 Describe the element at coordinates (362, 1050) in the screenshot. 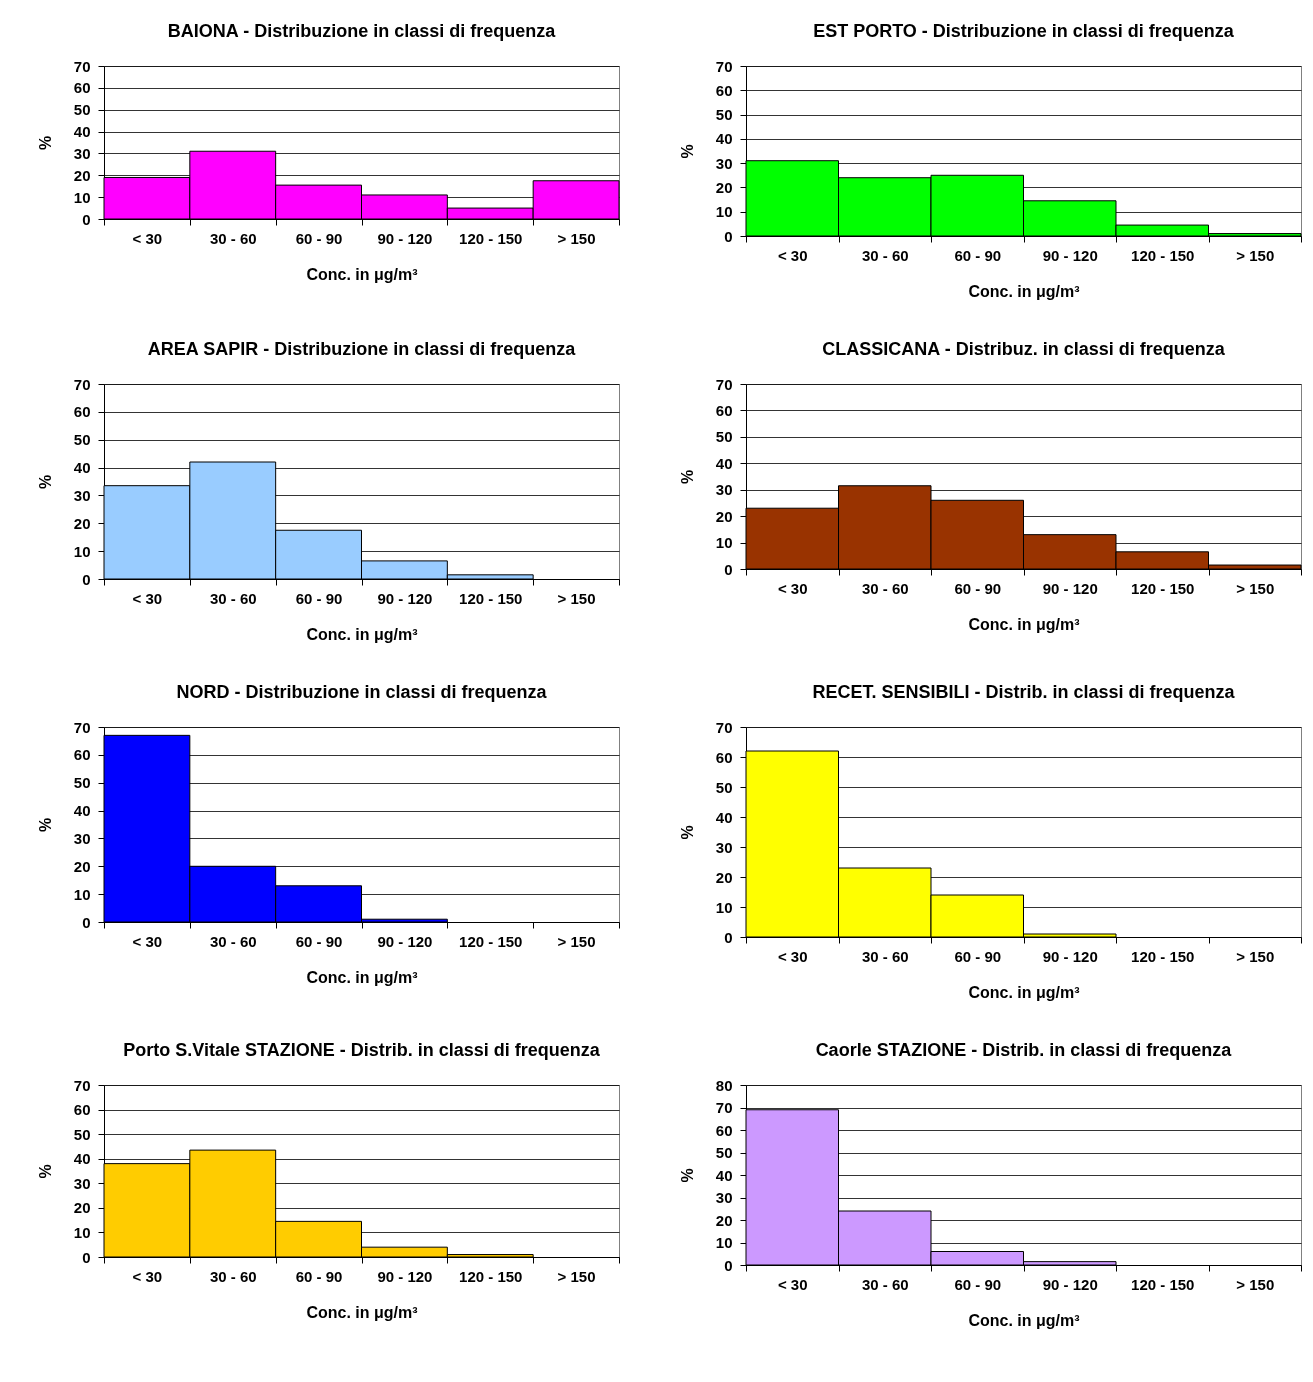

I see `chart-title: Porto S.Vitale STAZIONE - Distrib. in classi di frequenza` at that location.